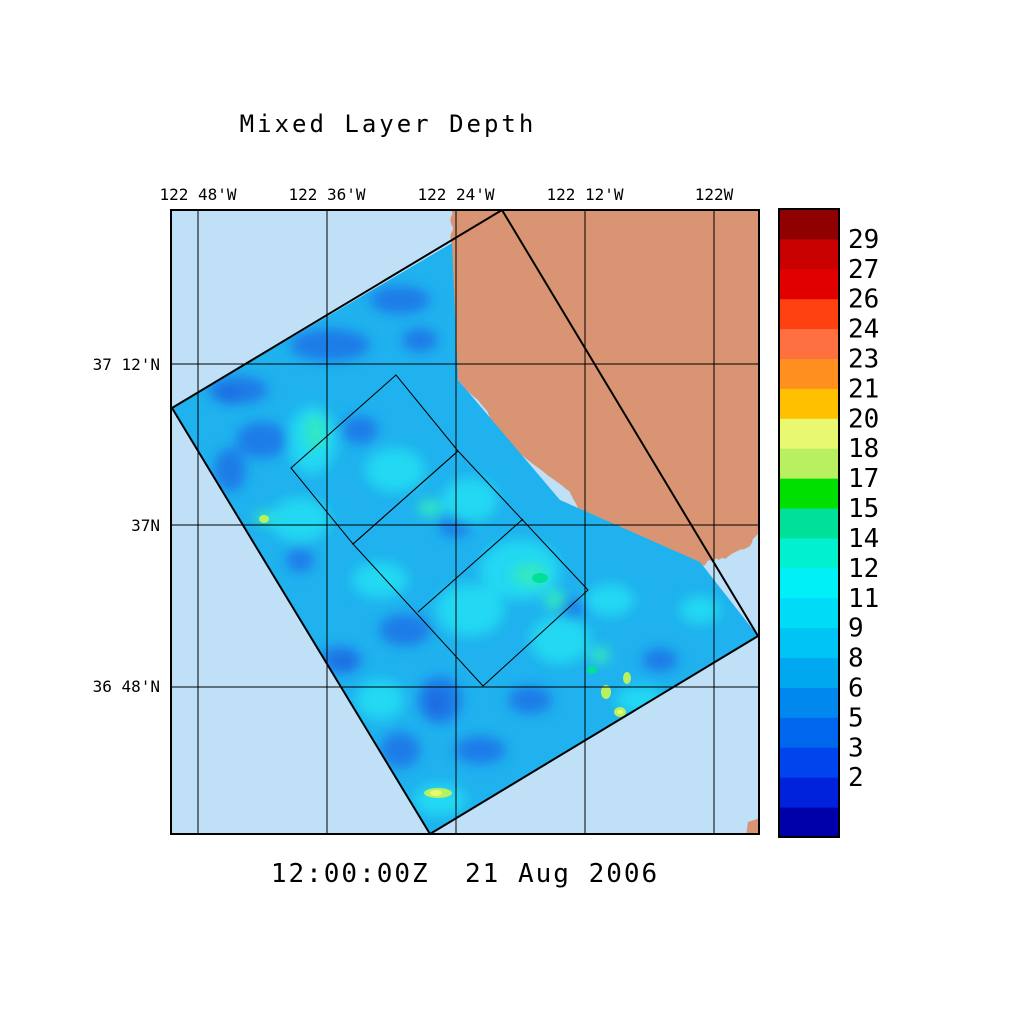 This screenshot has height=1024, width=1024. Describe the element at coordinates (599, 388) in the screenshot. I see `land-mass` at that location.